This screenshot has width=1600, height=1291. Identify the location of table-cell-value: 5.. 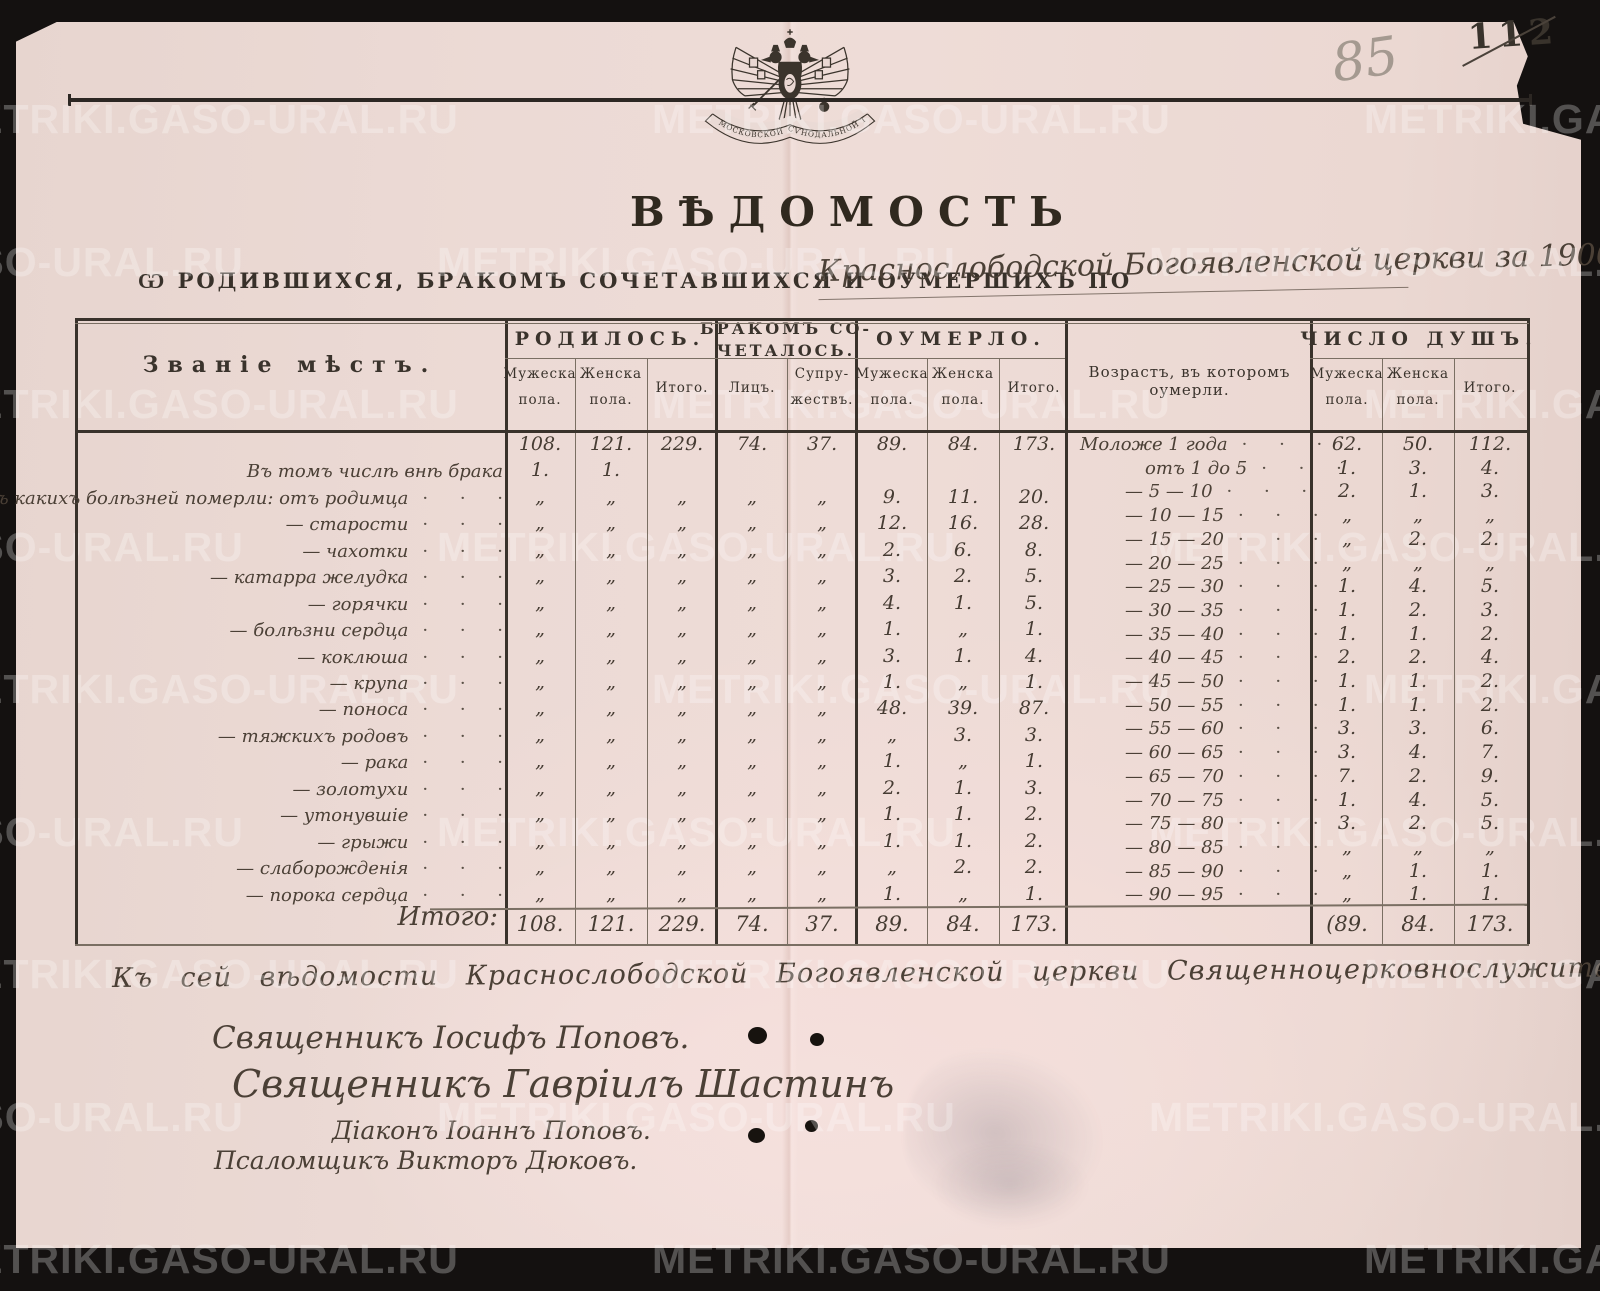
(1034, 602).